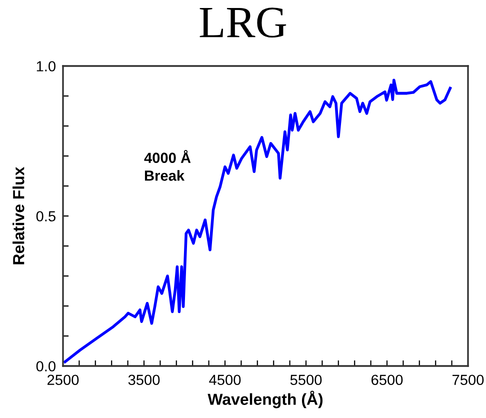 This screenshot has width=486, height=418. What do you see at coordinates (18, 215) in the screenshot?
I see `y-axis-title: Relative Flux` at bounding box center [18, 215].